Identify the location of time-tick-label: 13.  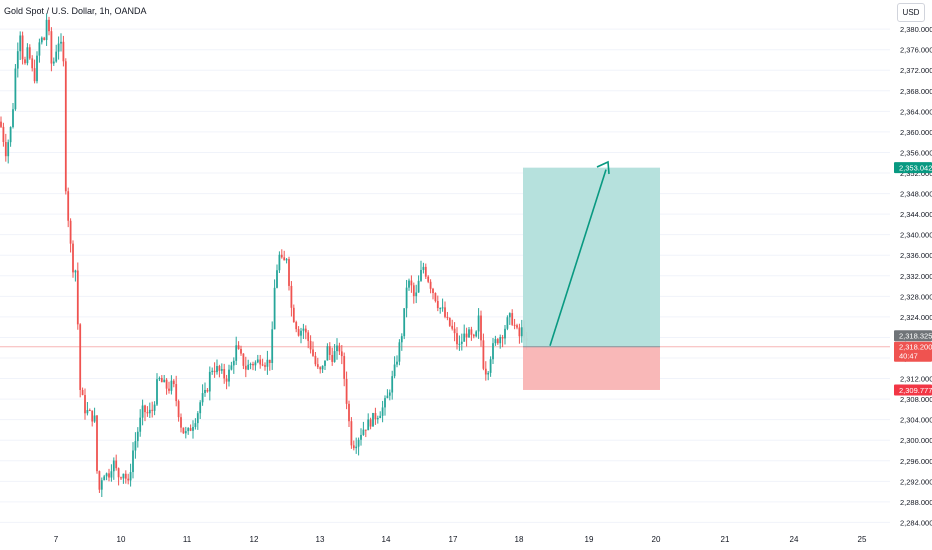
(320, 539).